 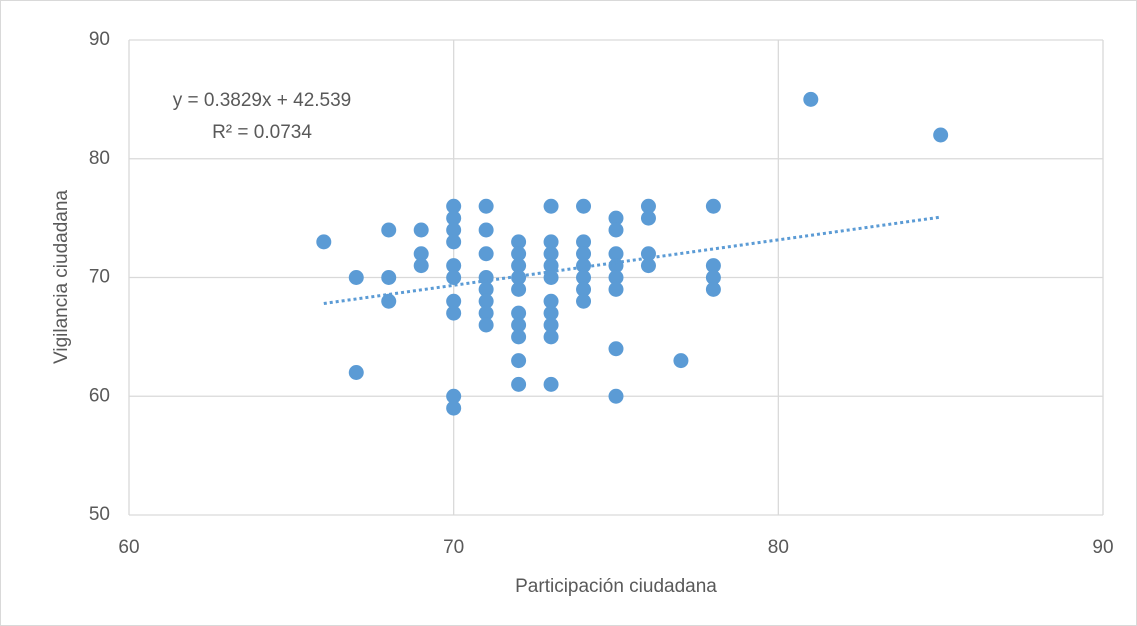 What do you see at coordinates (99, 277) in the screenshot?
I see `y-tick-label: 70` at bounding box center [99, 277].